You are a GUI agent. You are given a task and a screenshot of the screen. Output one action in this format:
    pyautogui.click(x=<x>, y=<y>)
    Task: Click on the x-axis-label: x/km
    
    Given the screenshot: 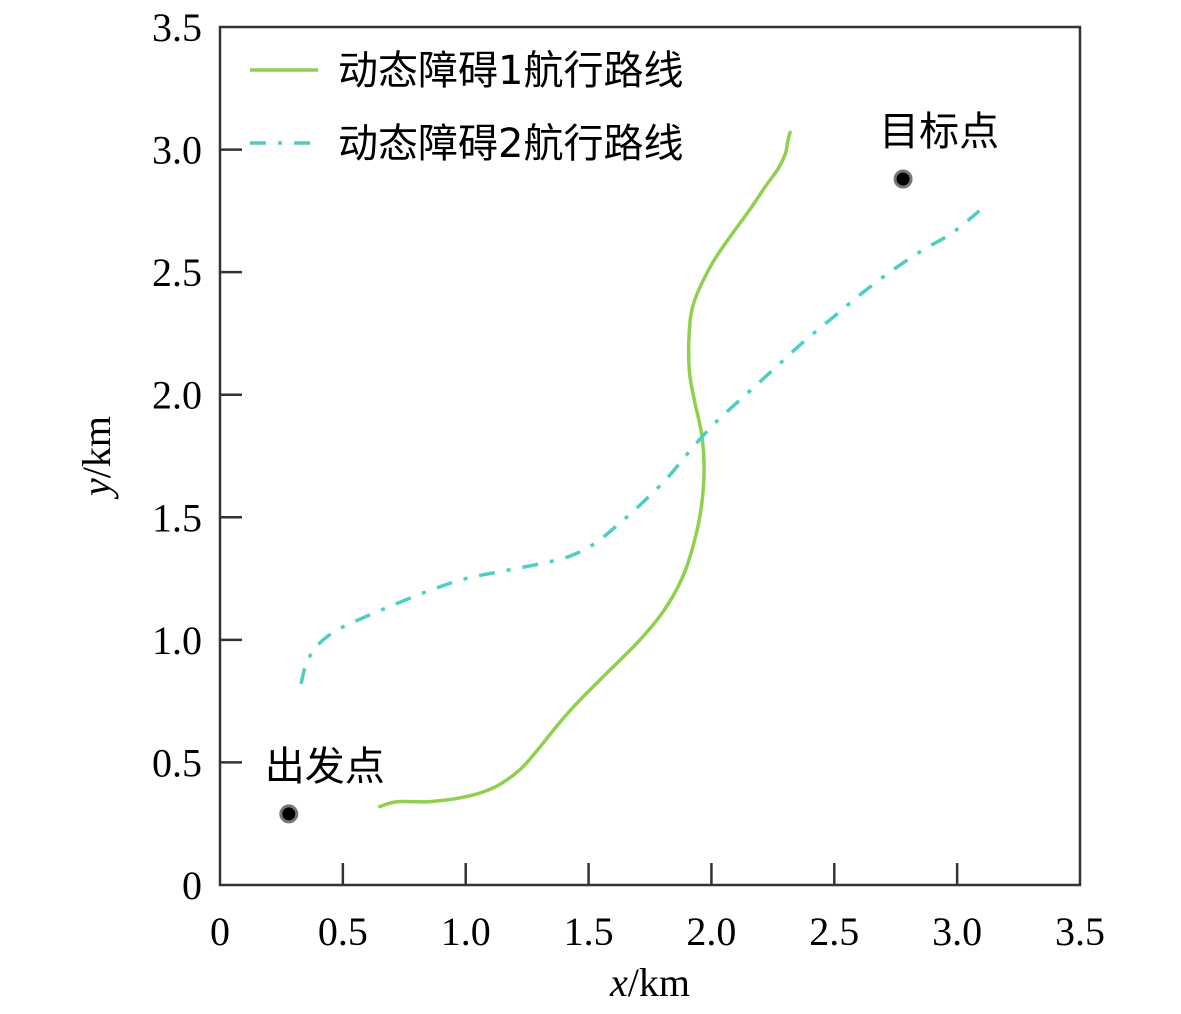 What is the action you would take?
    pyautogui.click(x=649, y=982)
    